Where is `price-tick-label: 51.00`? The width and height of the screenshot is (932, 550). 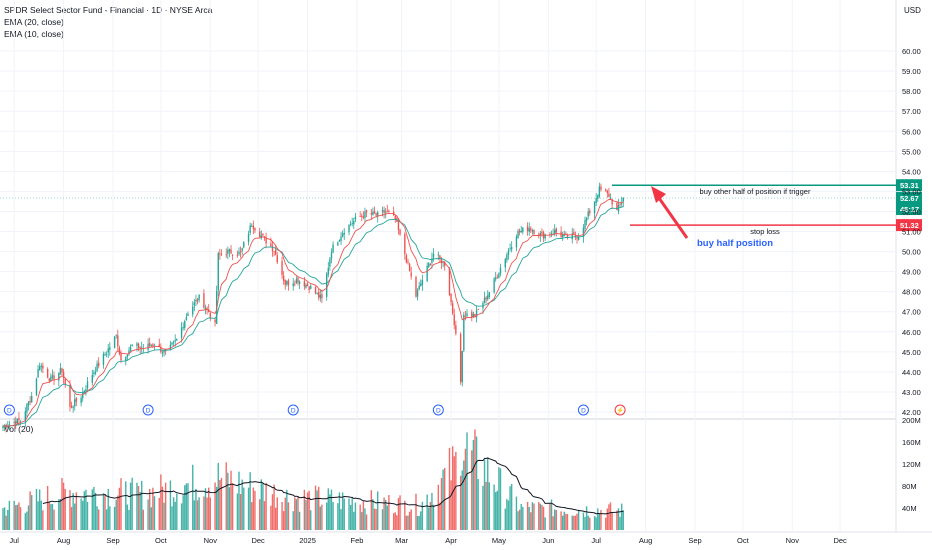
price-tick-label: 51.00 is located at coordinates (911, 232).